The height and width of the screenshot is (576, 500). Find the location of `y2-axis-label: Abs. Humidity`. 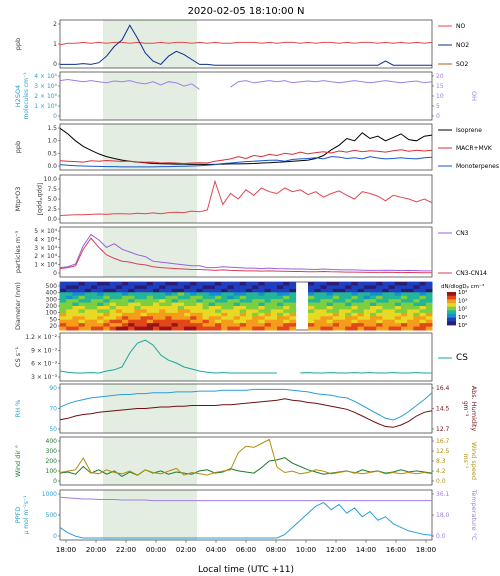

y2-axis-label: Abs. Humidity is located at coordinates (474, 409).